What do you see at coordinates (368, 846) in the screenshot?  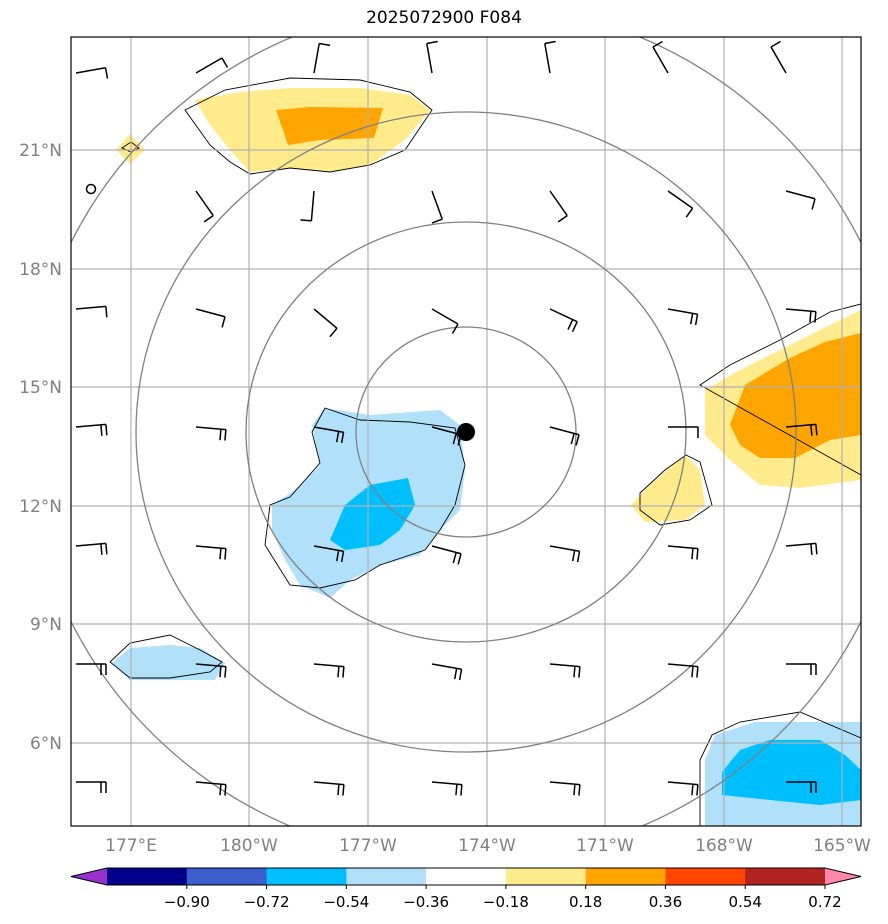 I see `lon-label: 177°W` at bounding box center [368, 846].